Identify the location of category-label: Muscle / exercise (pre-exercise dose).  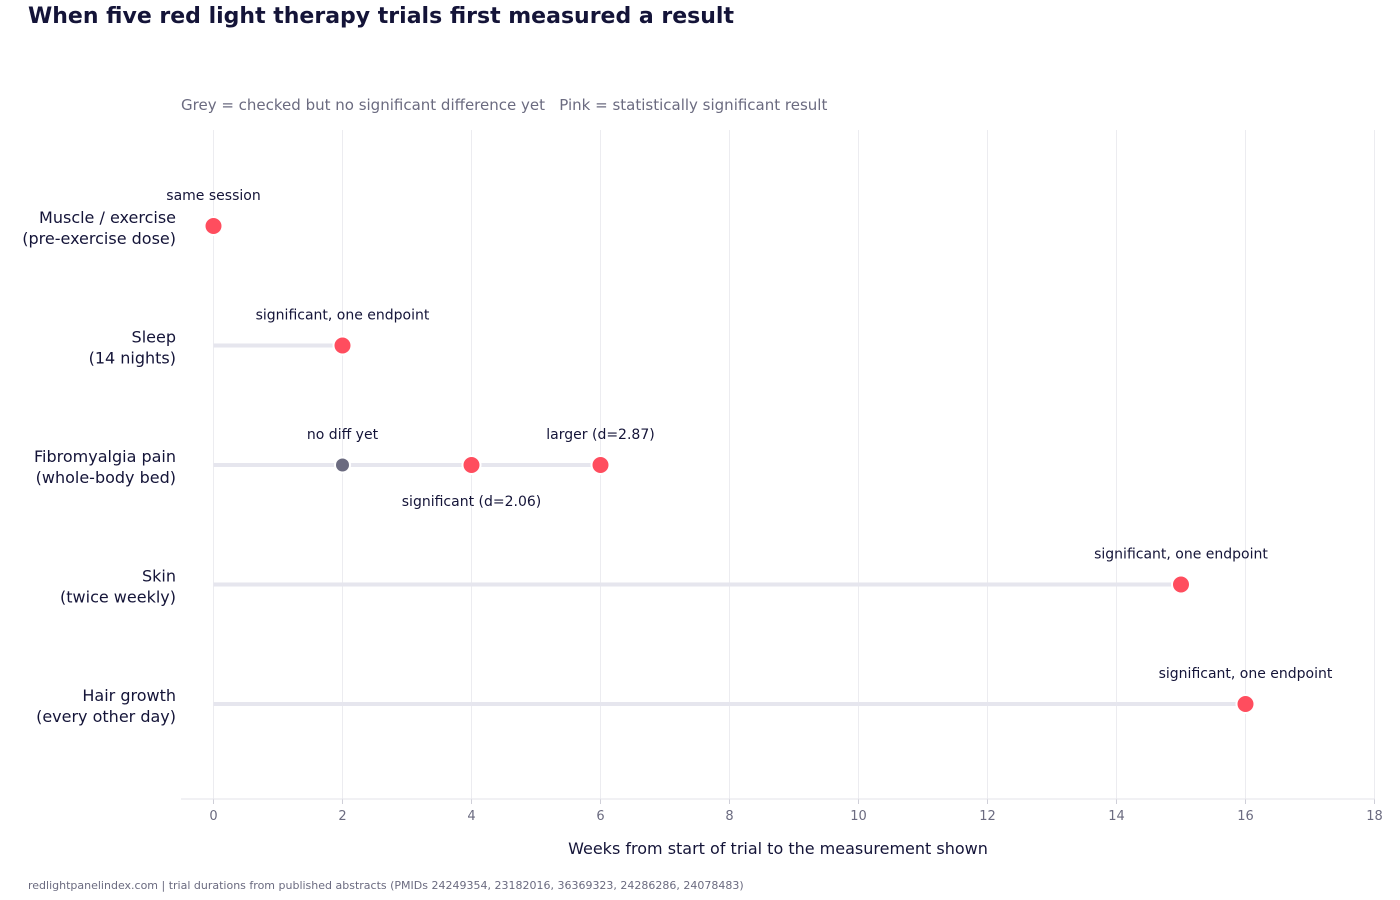
(99, 228).